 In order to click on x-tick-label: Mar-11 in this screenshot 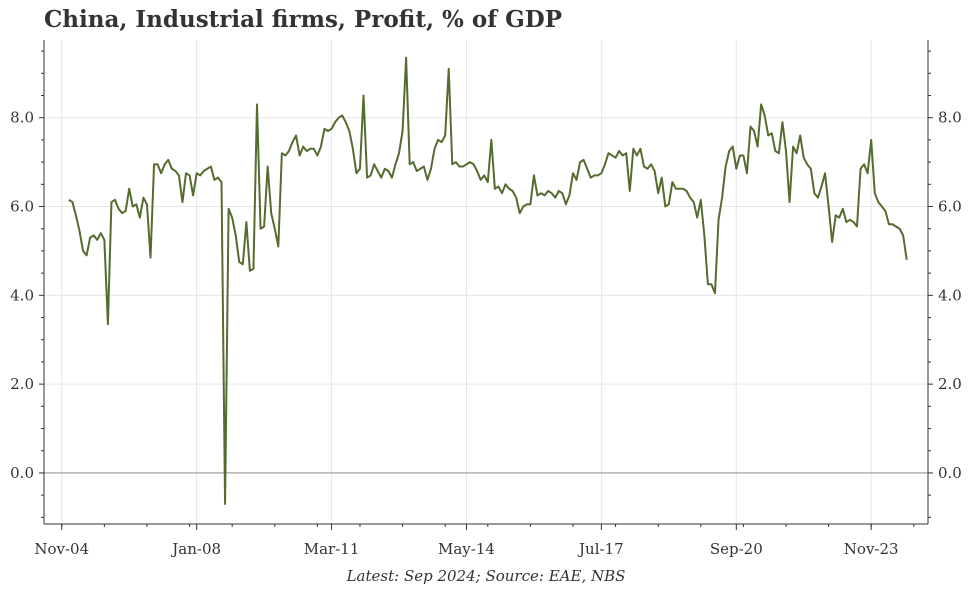, I will do `click(332, 549)`.